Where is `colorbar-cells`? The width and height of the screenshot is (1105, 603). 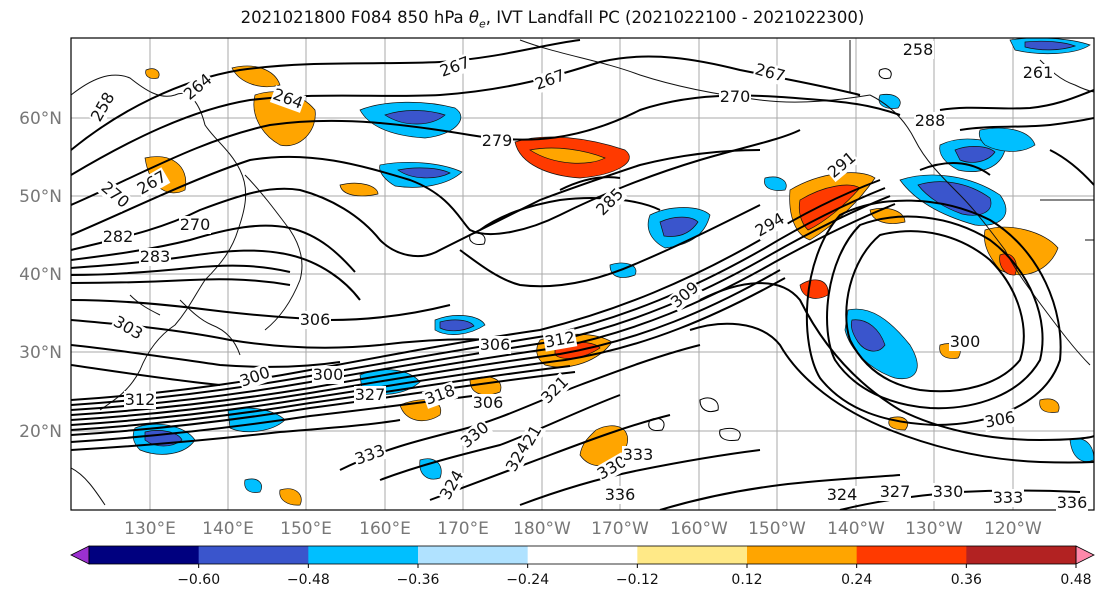
colorbar-cells is located at coordinates (582, 555).